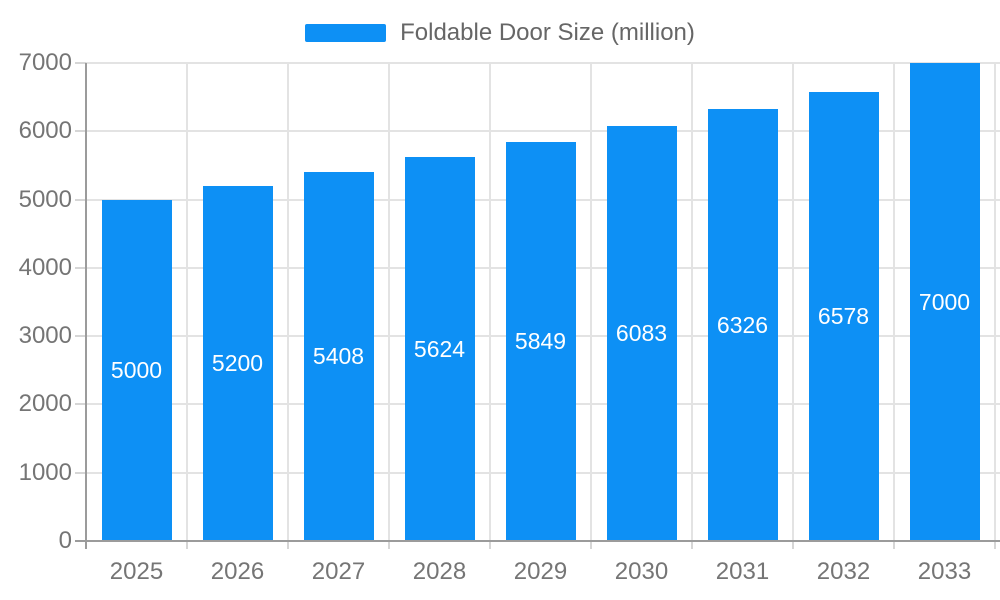  I want to click on legend-item: Foldable Door Size (million), so click(500, 33).